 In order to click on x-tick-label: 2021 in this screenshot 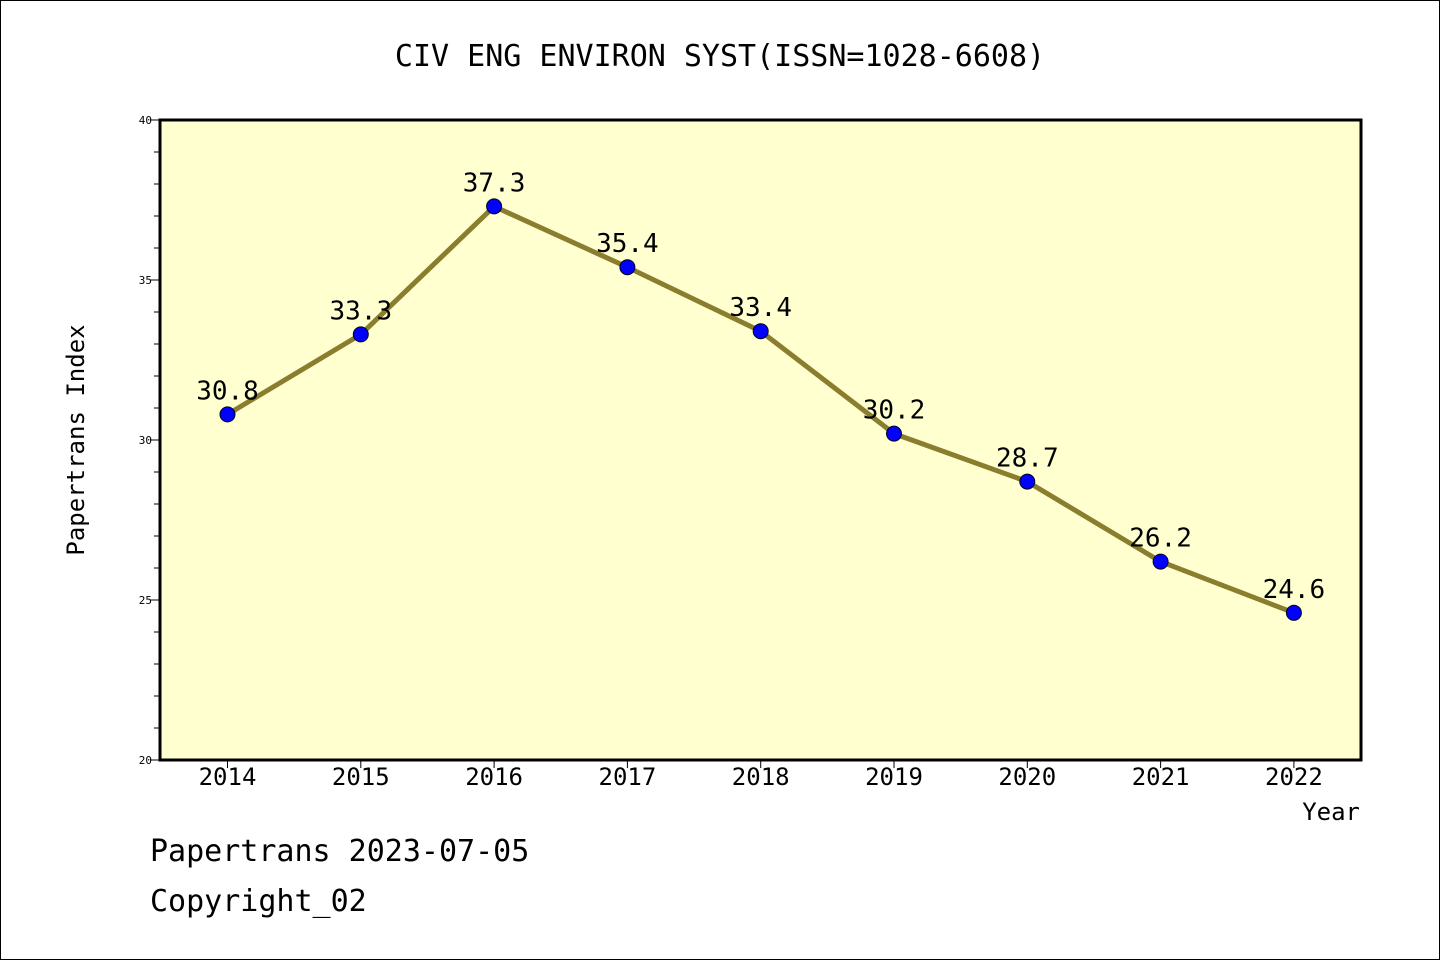, I will do `click(1161, 777)`.